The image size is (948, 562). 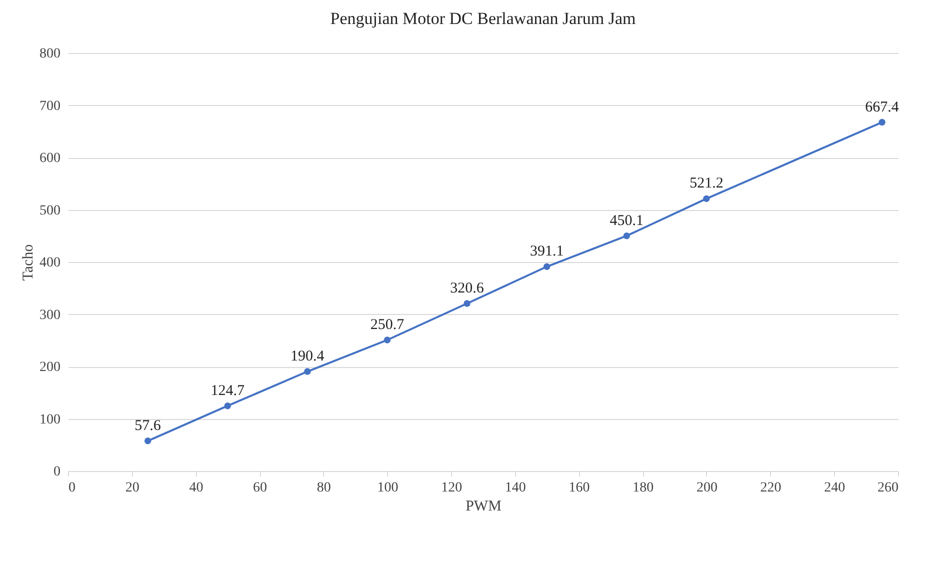 I want to click on data-label: 450.1, so click(x=627, y=220).